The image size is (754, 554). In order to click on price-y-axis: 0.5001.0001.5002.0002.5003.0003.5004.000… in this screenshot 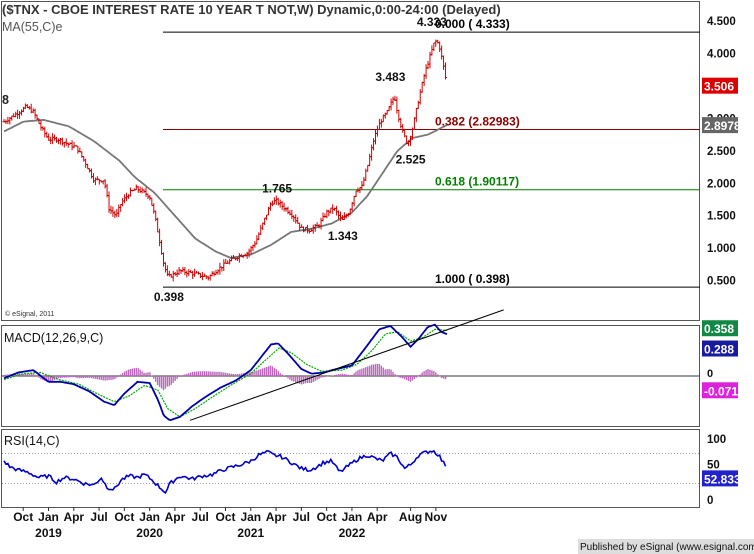, I will do `click(721, 152)`.